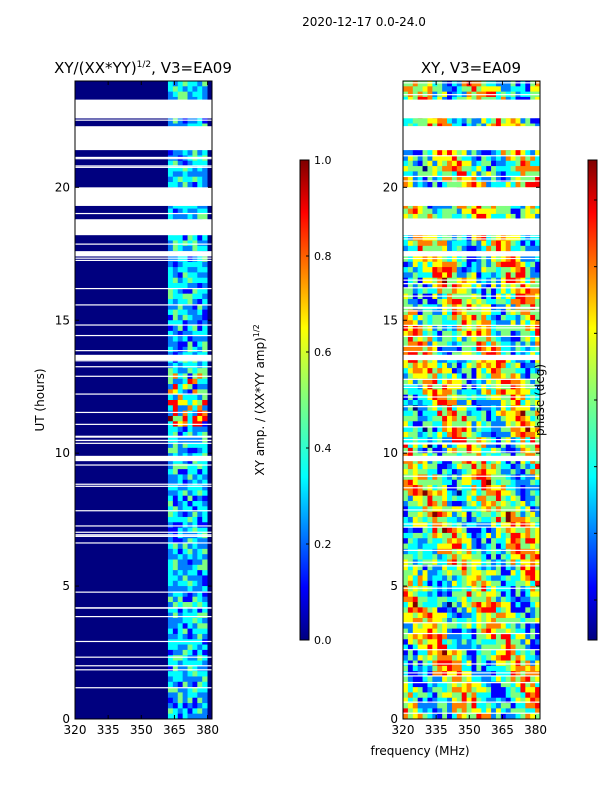 Image resolution: width=600 pixels, height=800 pixels. I want to click on y-tick-label: 5, so click(66, 586).